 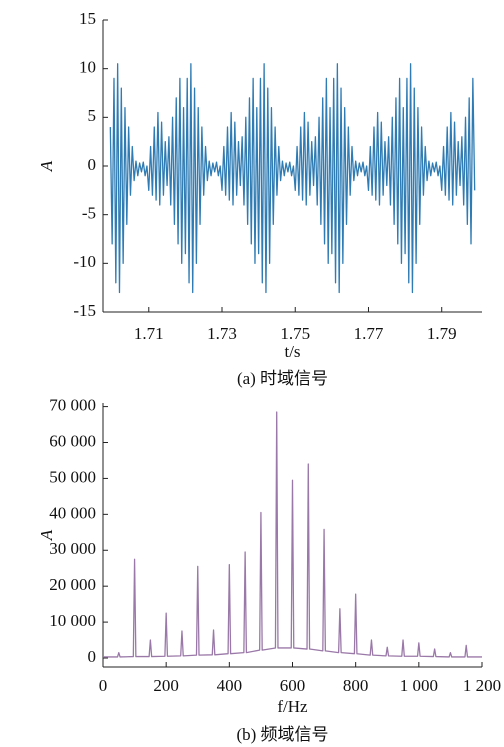 I want to click on x-axis-label: t/s, so click(x=292, y=351).